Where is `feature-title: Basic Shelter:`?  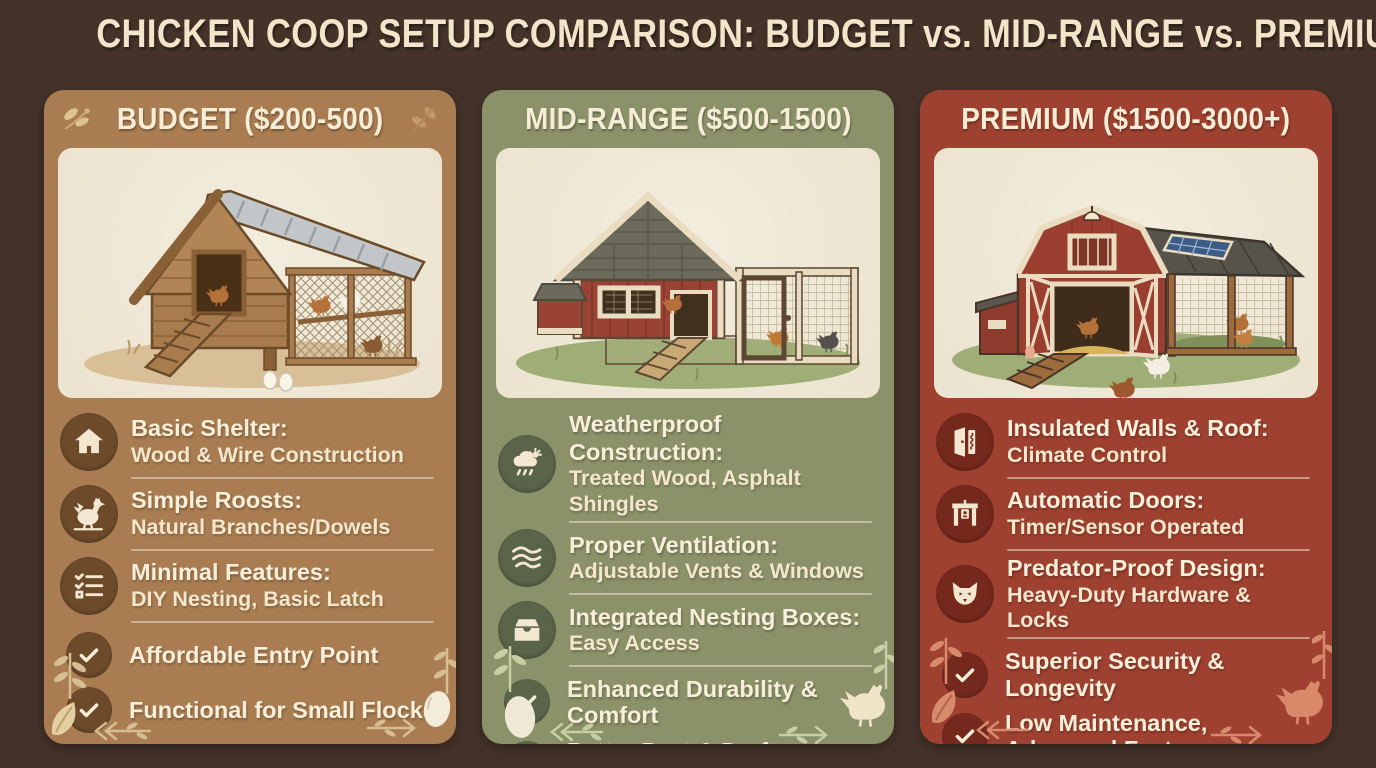 feature-title: Basic Shelter: is located at coordinates (209, 428).